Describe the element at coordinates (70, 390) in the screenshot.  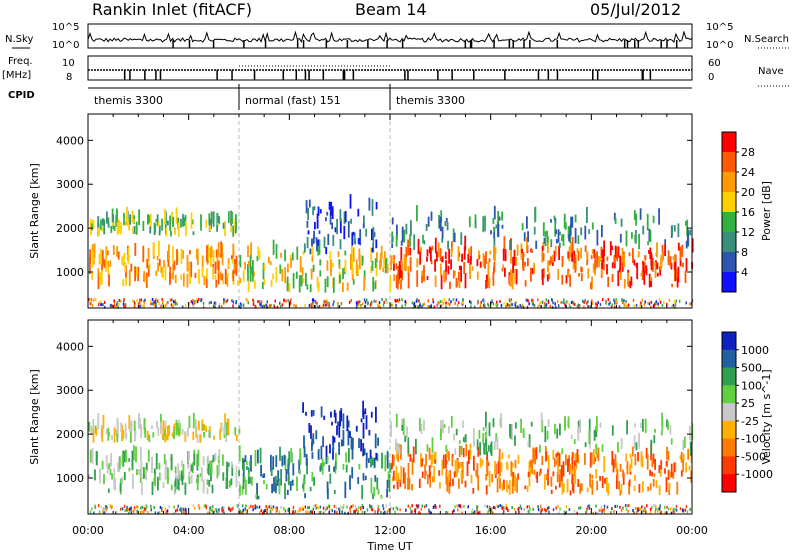
I see `y-tick-label: 3000` at that location.